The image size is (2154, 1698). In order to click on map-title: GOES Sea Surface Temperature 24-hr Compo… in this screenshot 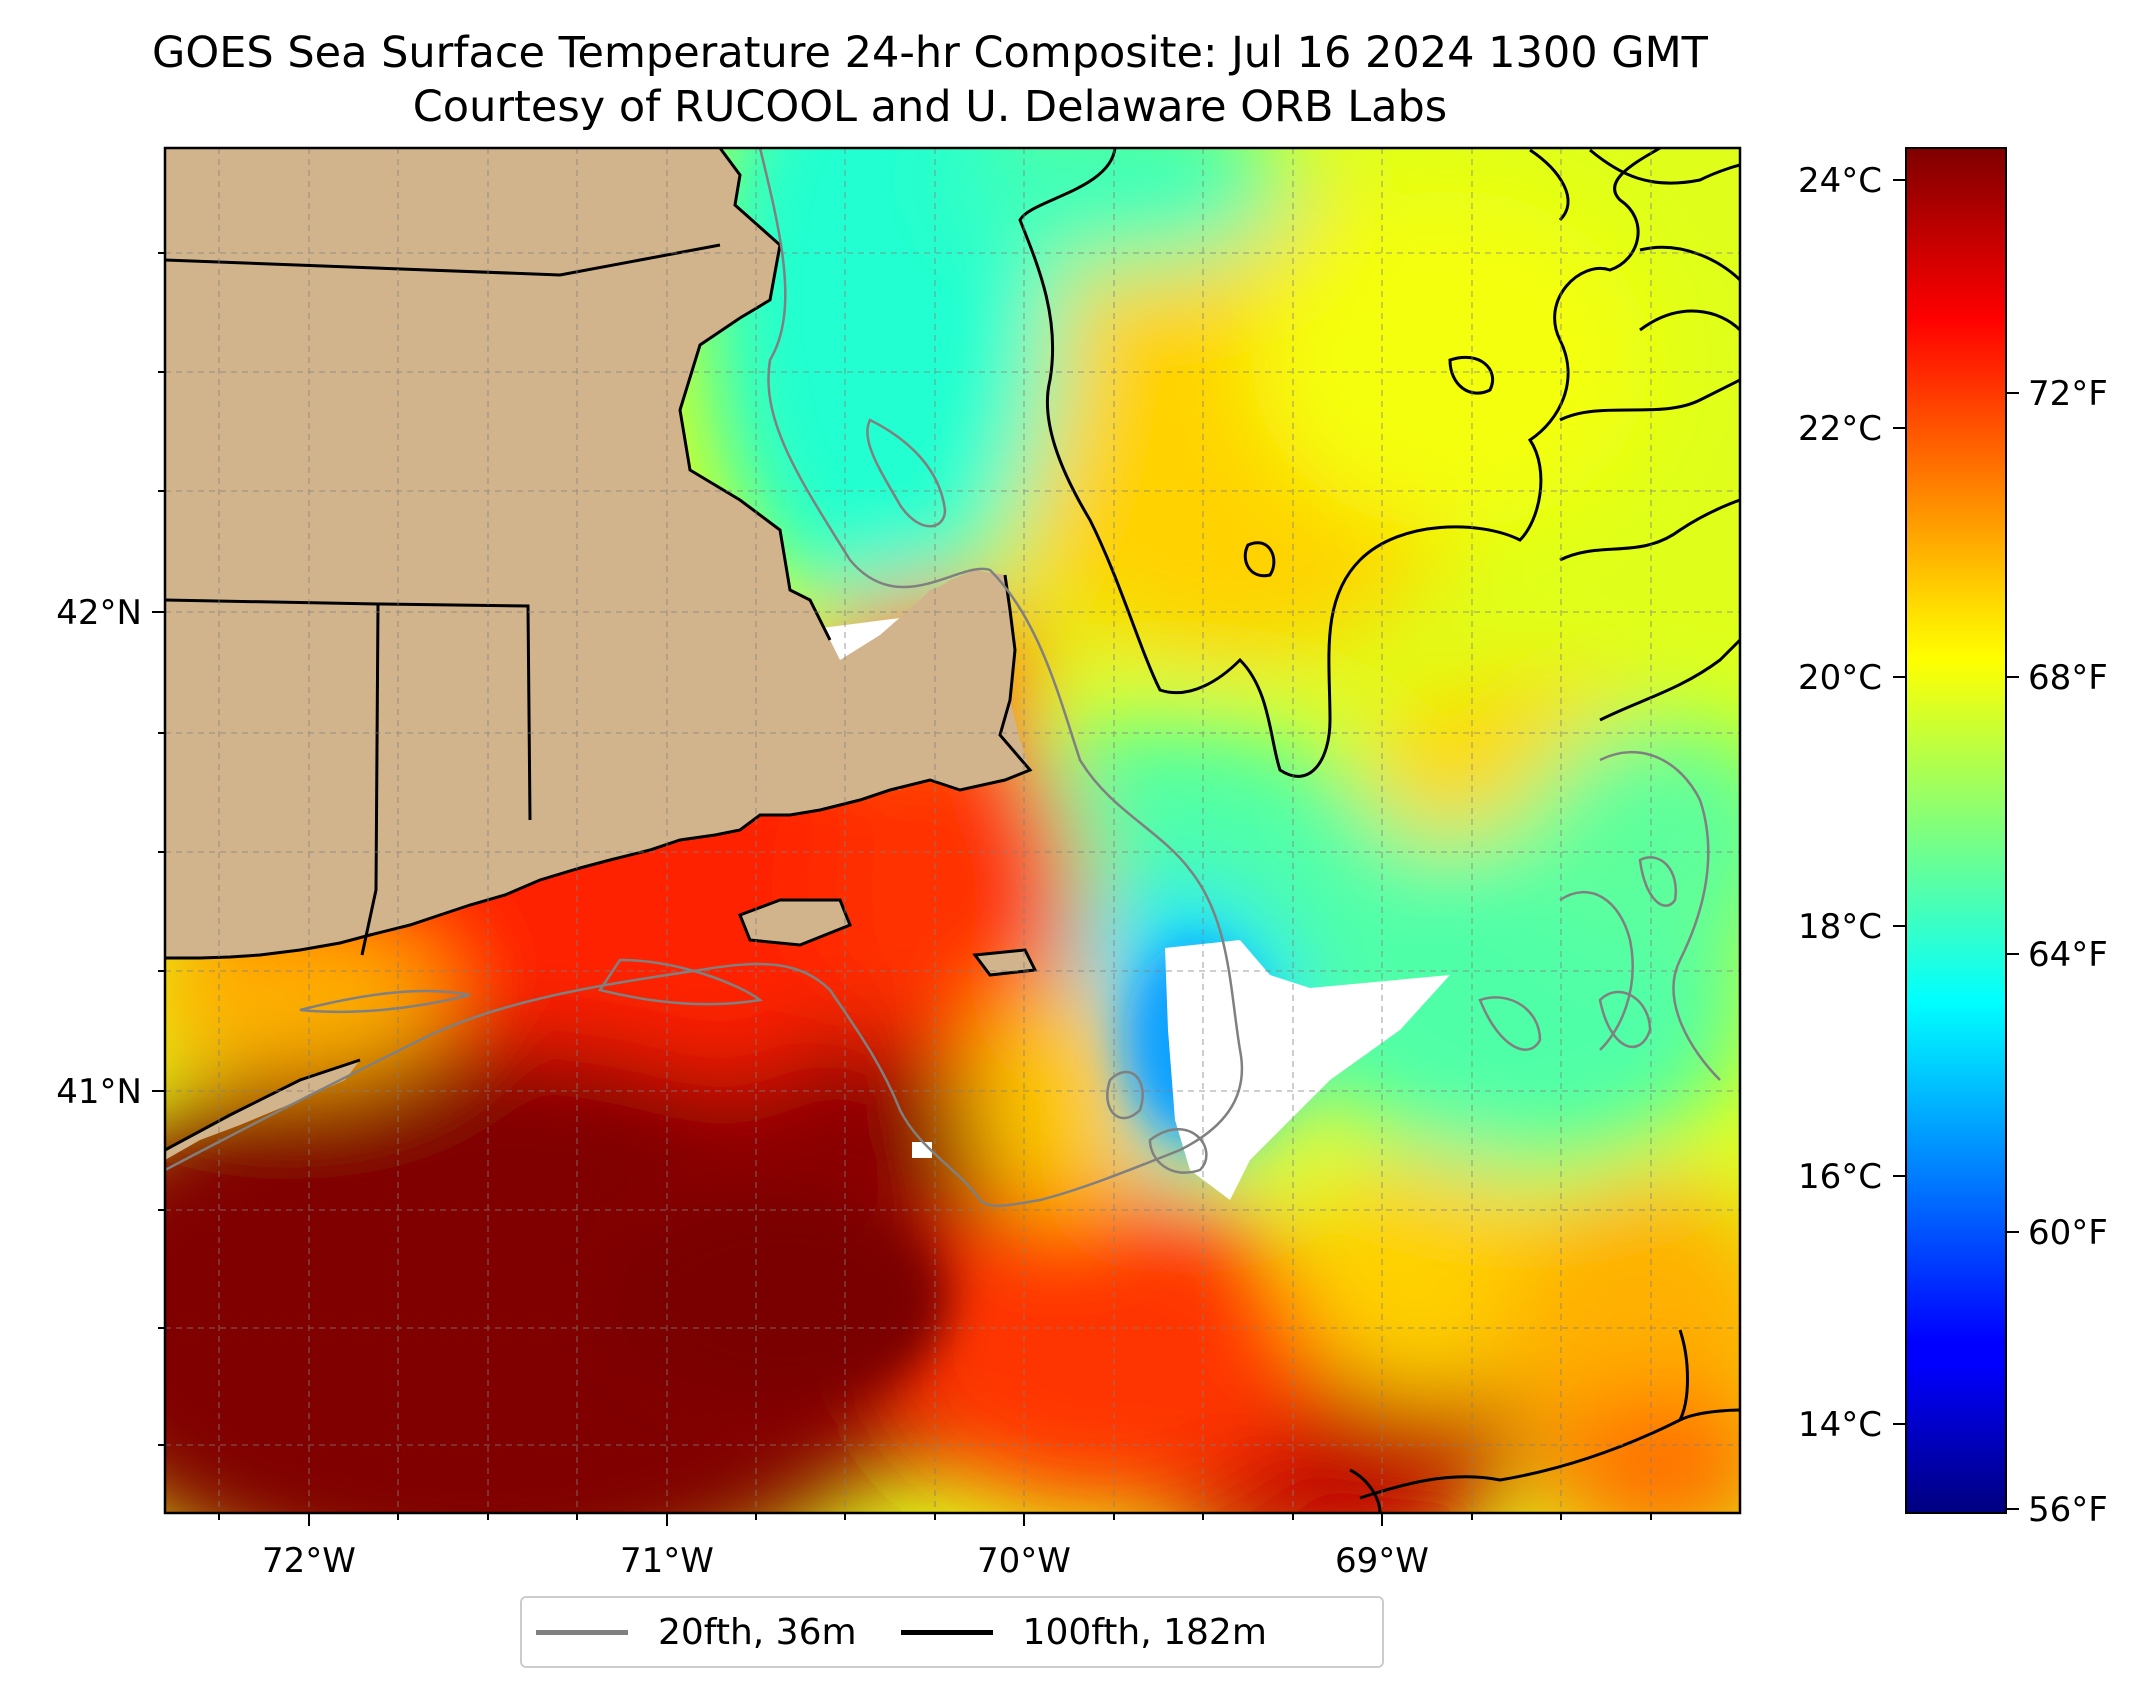, I will do `click(930, 53)`.